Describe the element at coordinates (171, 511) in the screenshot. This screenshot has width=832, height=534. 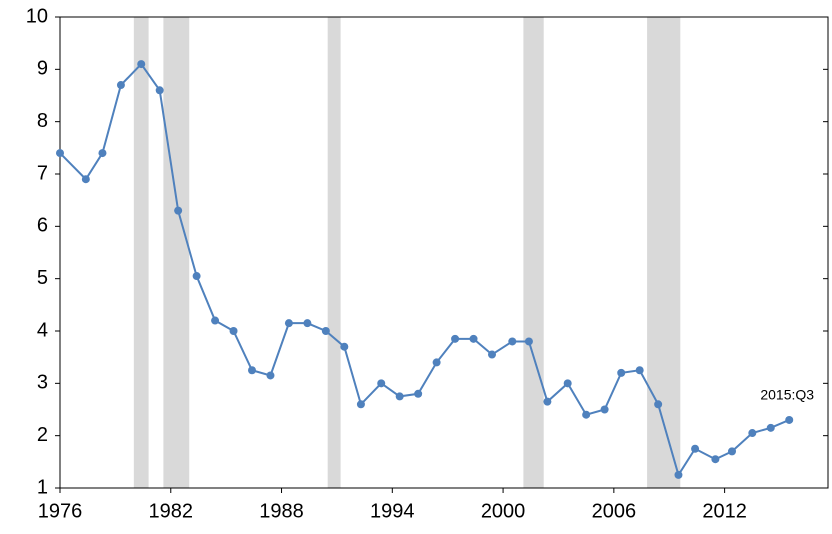
I see `x-tick-label: 1982` at that location.